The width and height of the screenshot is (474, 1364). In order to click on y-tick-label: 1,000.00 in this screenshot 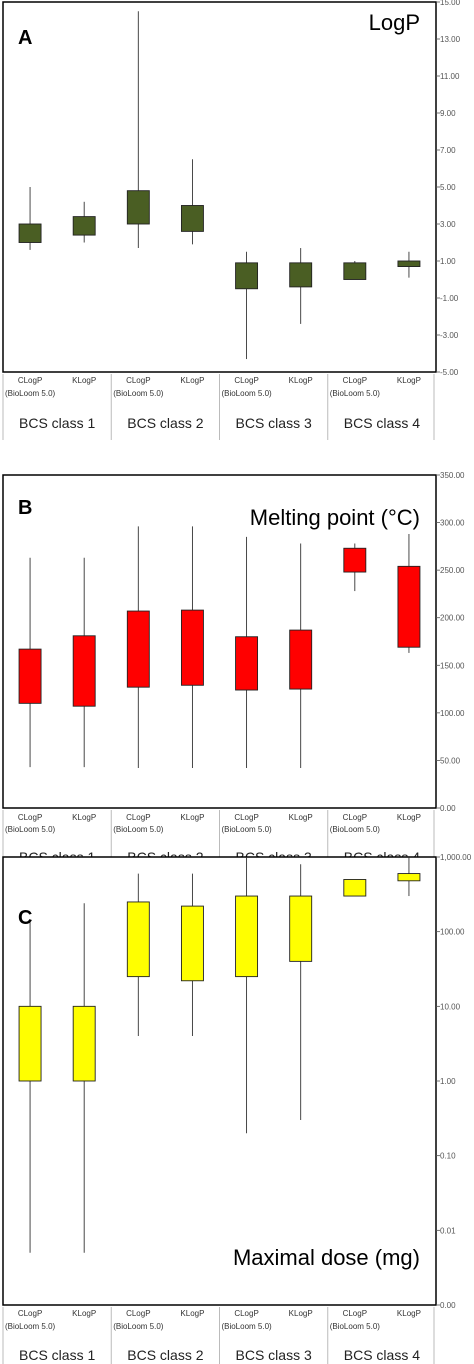, I will do `click(456, 857)`.